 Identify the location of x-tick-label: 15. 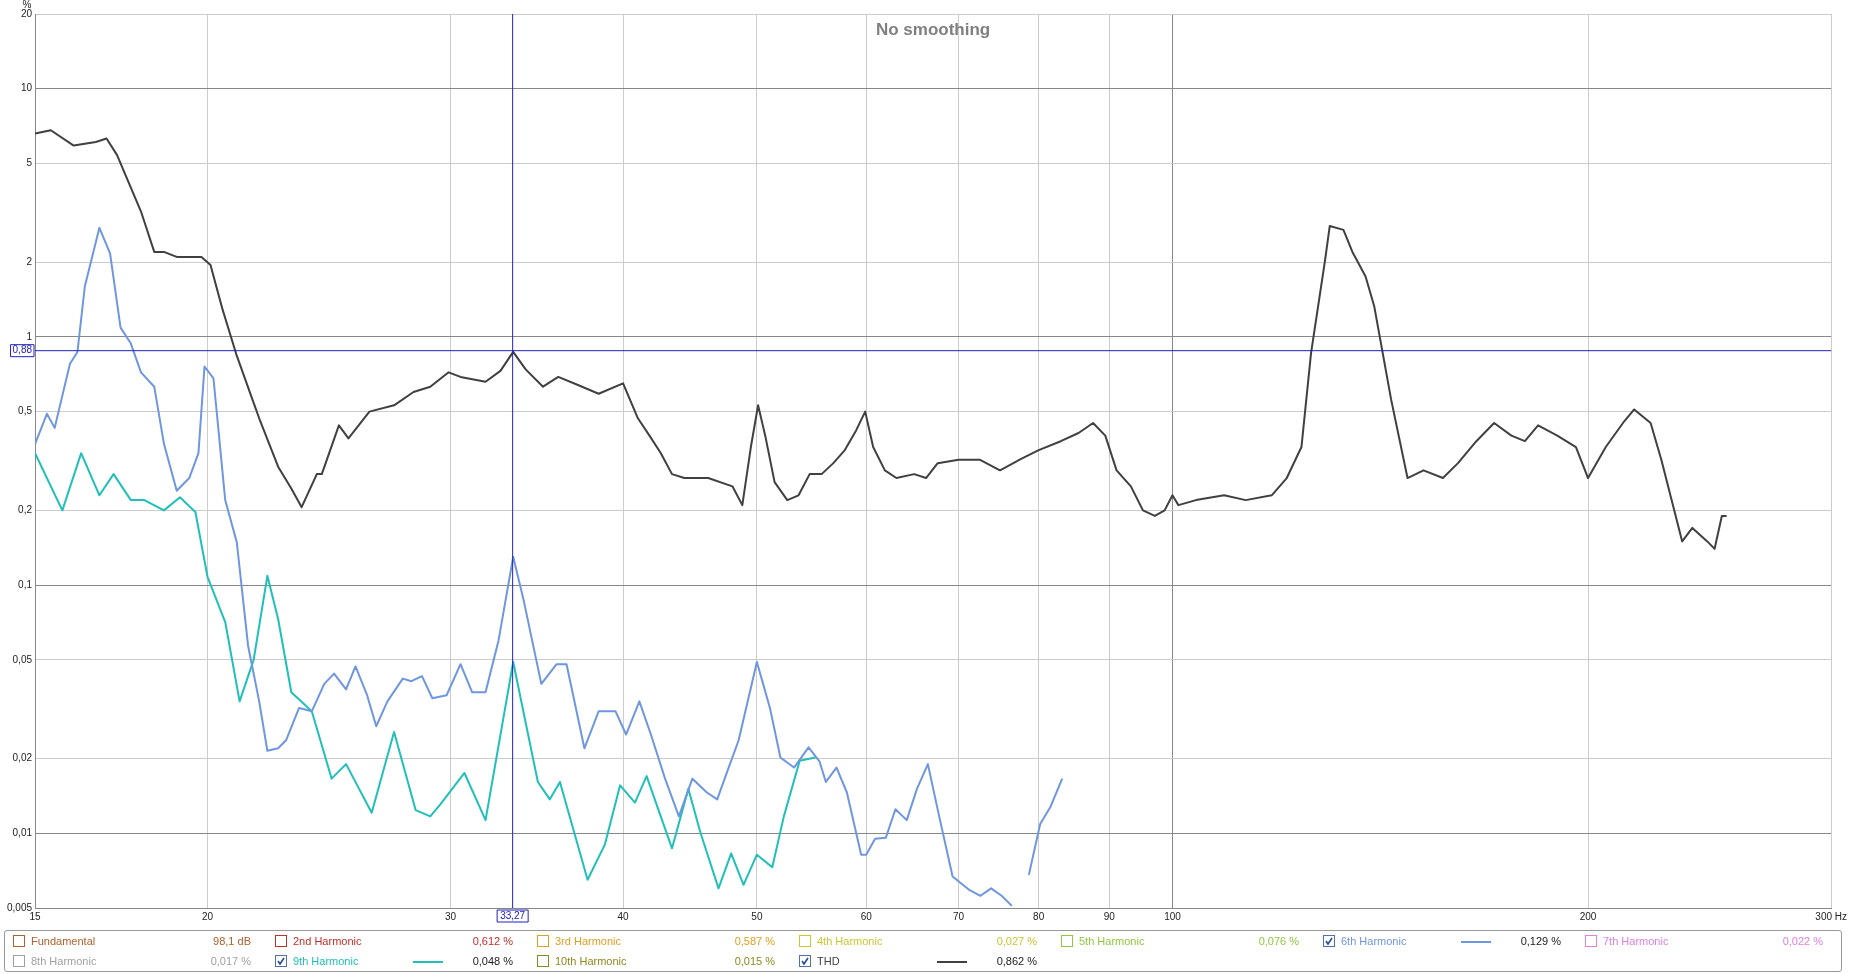
(35, 916).